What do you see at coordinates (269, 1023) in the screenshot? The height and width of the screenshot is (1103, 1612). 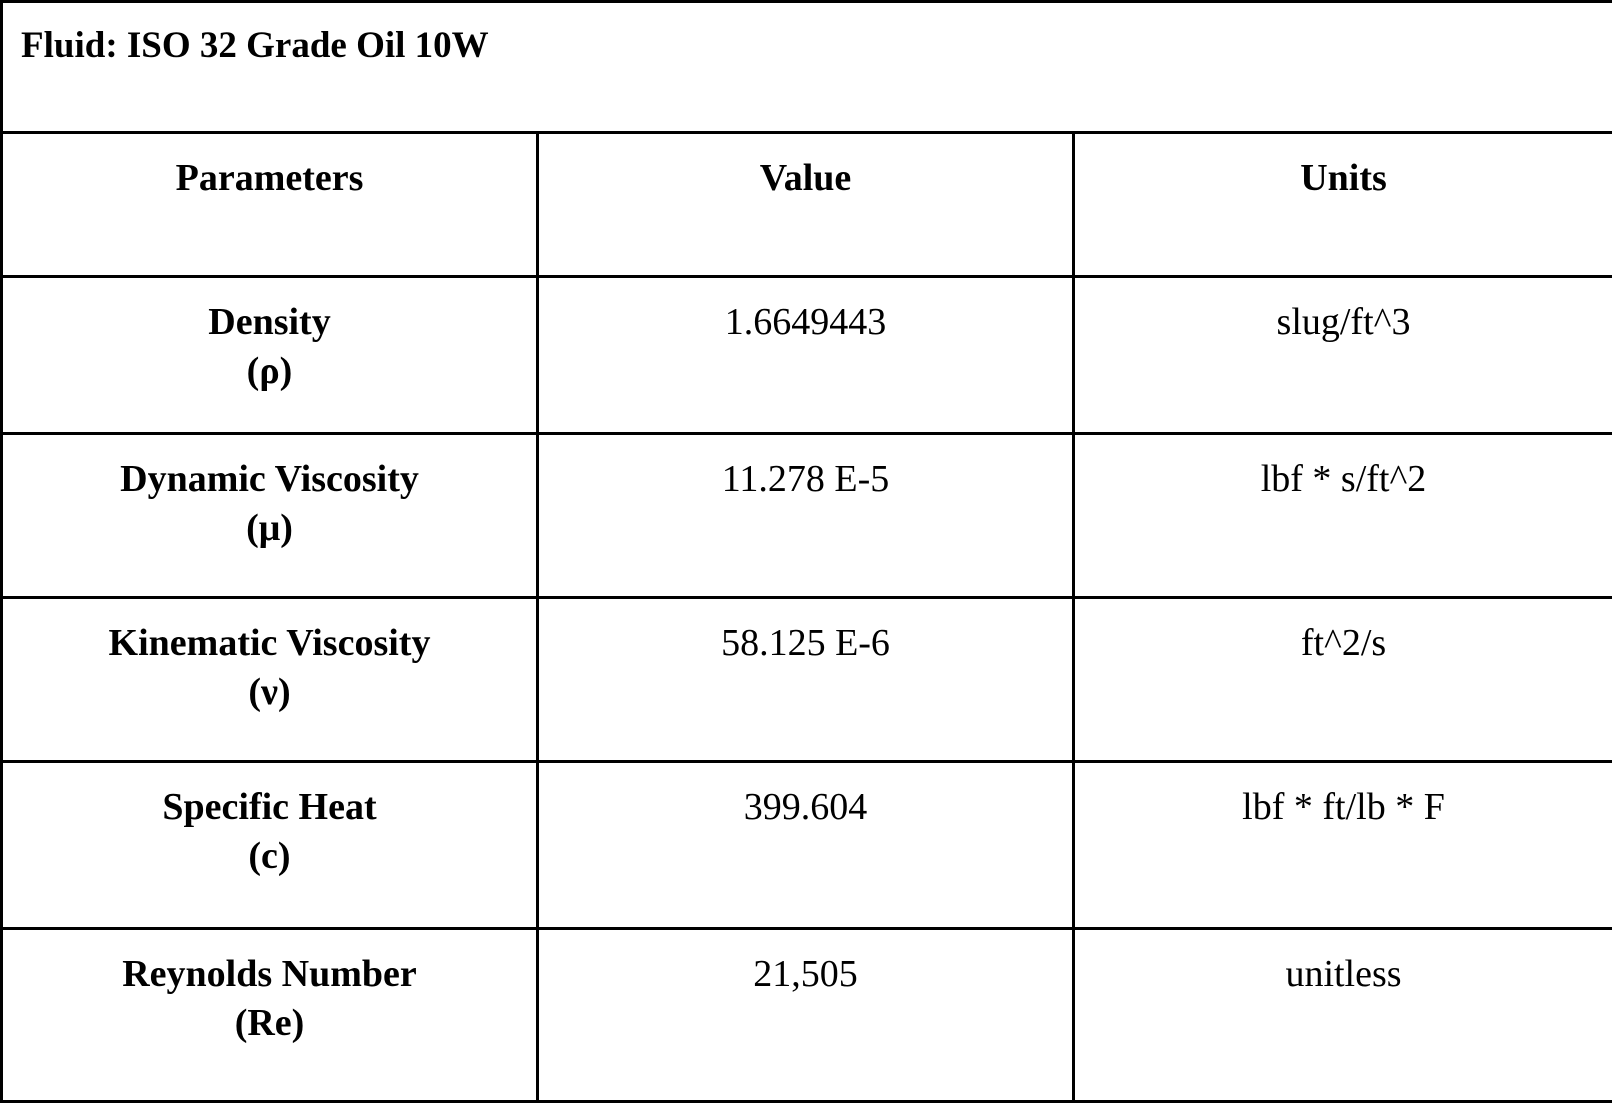 I see `parameter-symbol: (Re)` at bounding box center [269, 1023].